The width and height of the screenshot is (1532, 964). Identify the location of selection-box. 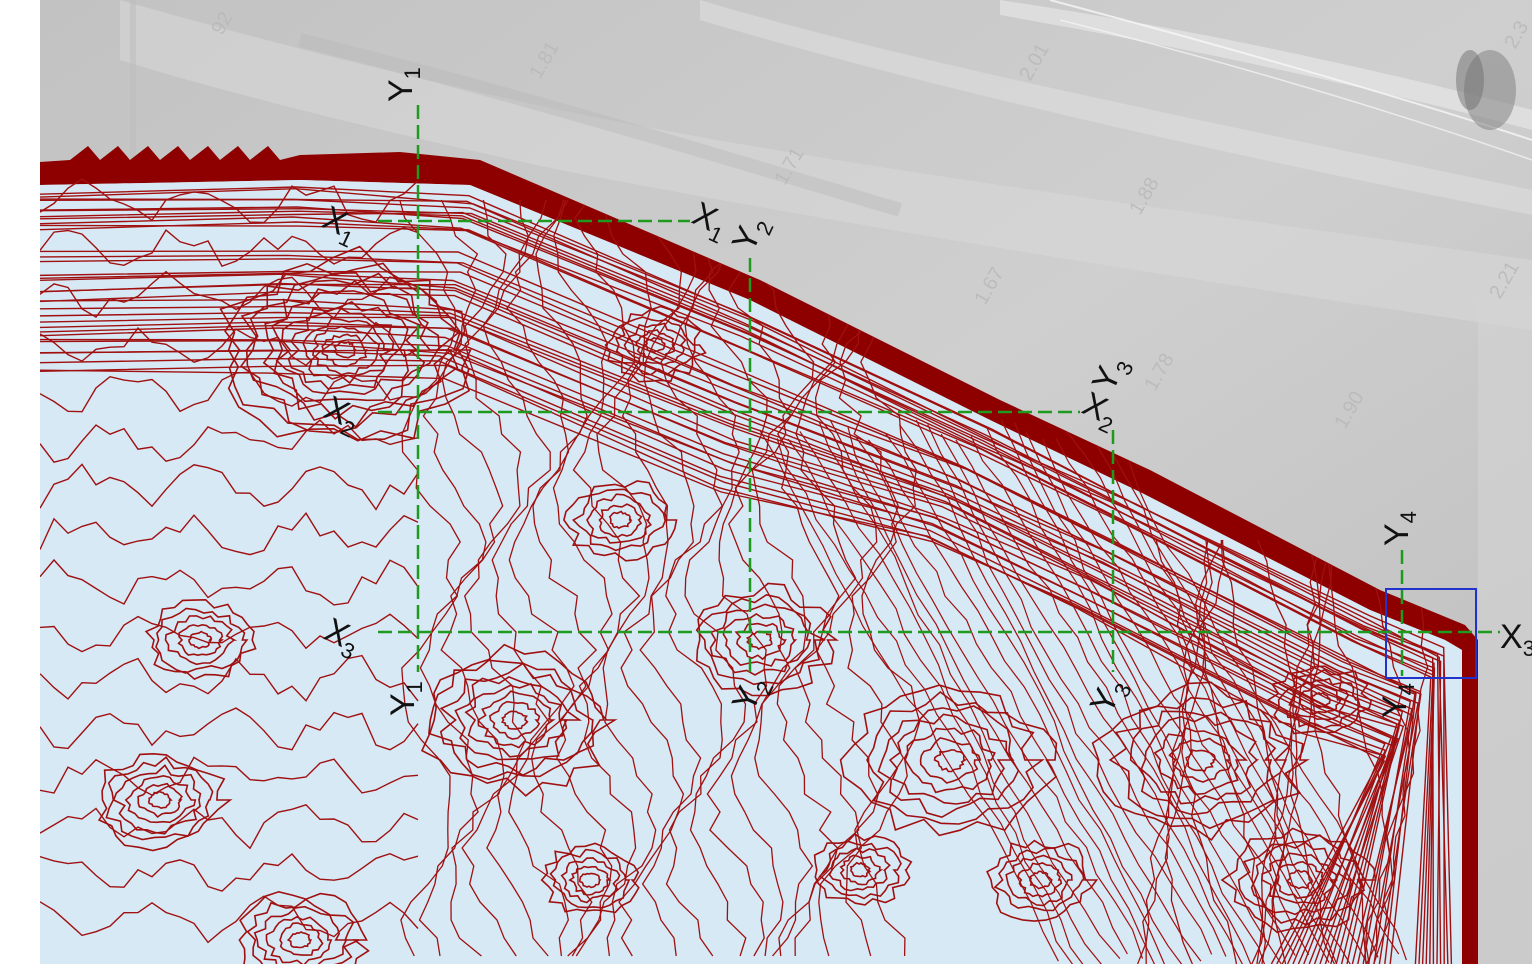
(1431, 633).